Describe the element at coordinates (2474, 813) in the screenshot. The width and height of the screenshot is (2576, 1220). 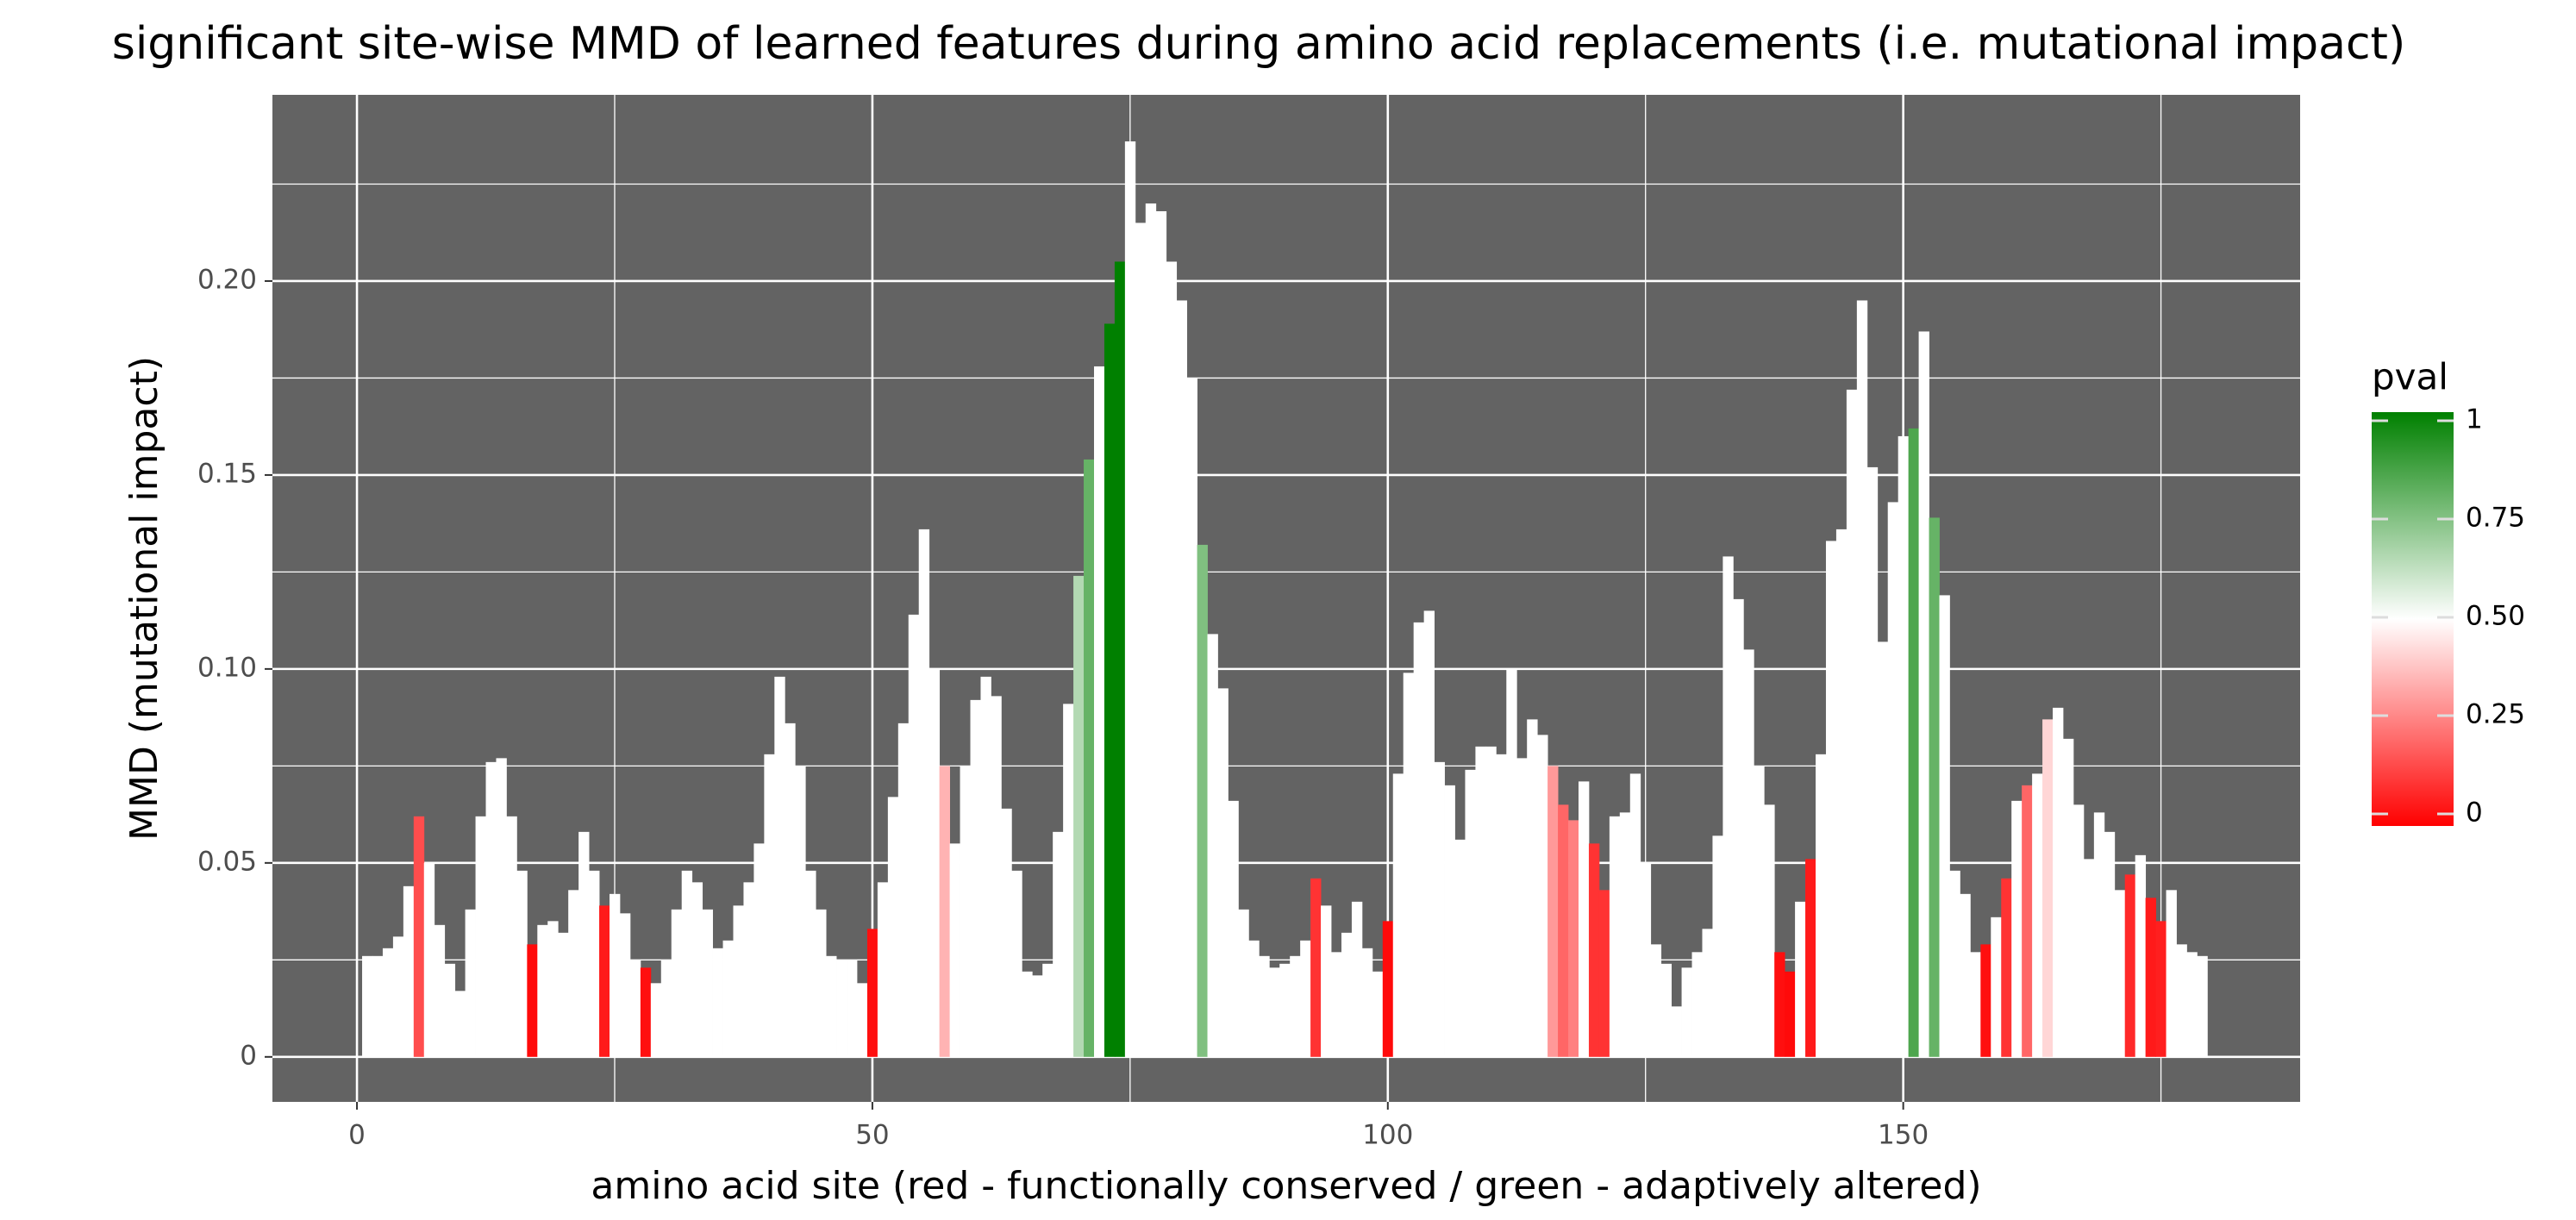
I see `legend-tick-label: 0` at that location.